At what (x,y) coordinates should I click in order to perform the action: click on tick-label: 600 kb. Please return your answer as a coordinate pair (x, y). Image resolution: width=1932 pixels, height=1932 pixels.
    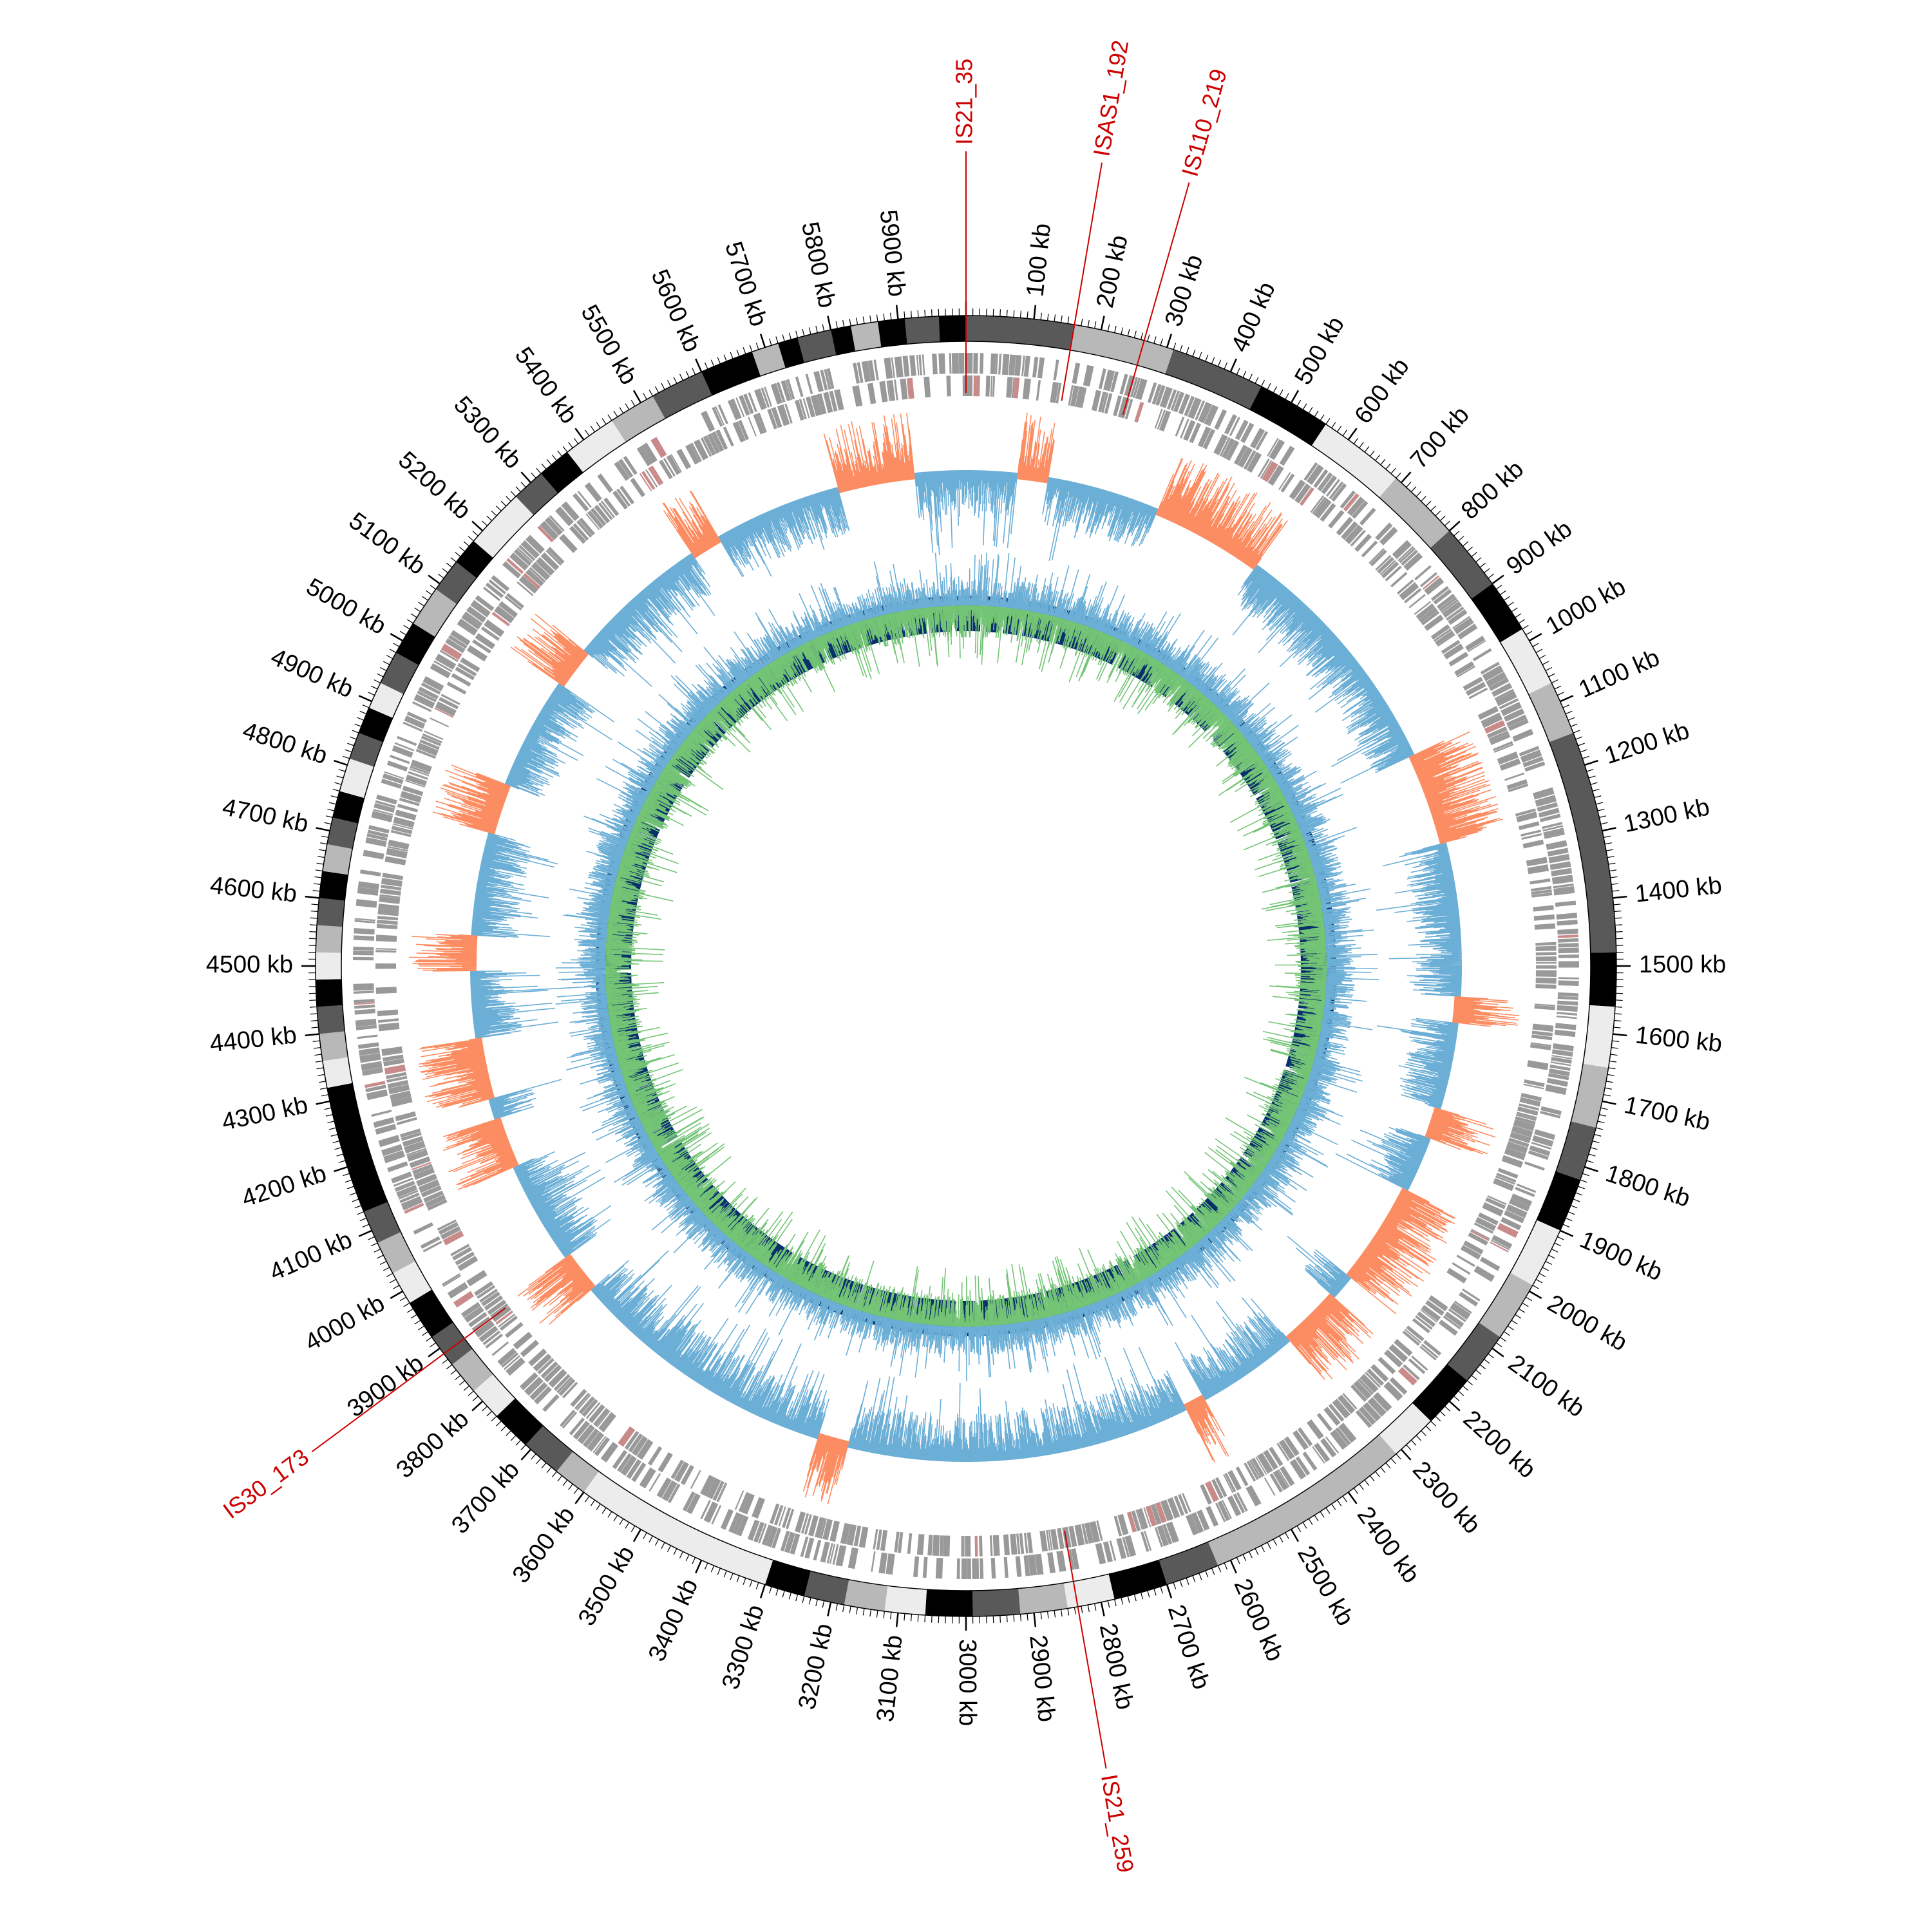
    Looking at the image, I should click on (1382, 391).